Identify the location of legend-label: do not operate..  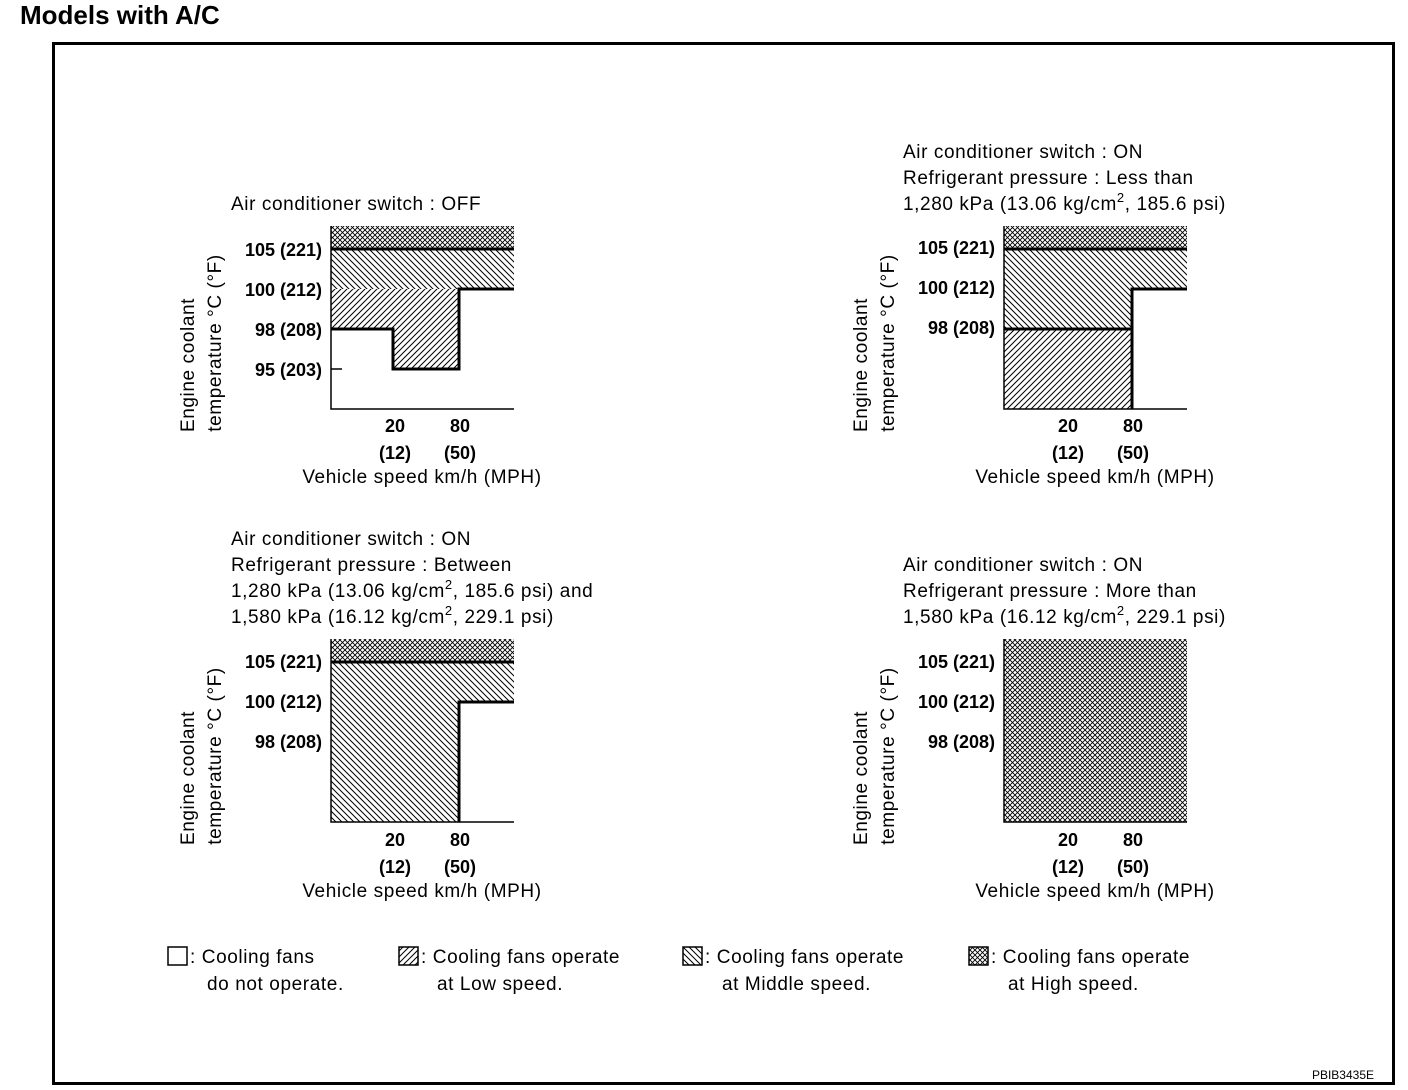
(275, 984).